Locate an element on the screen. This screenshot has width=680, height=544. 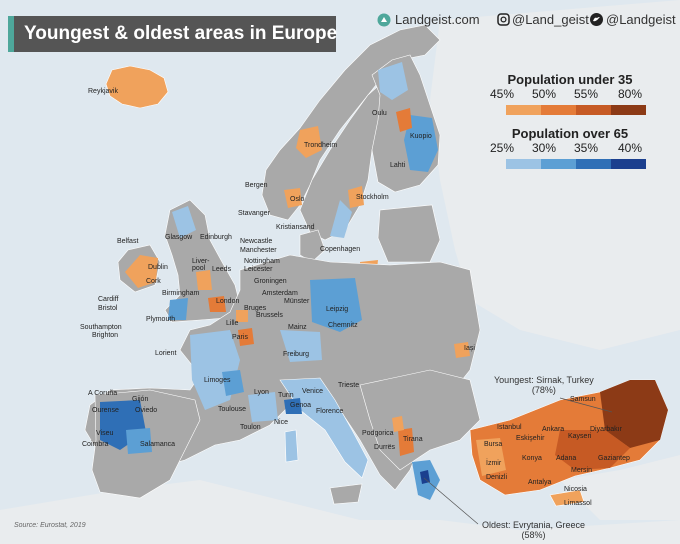
city-label: Podgorica is located at coordinates (378, 433).